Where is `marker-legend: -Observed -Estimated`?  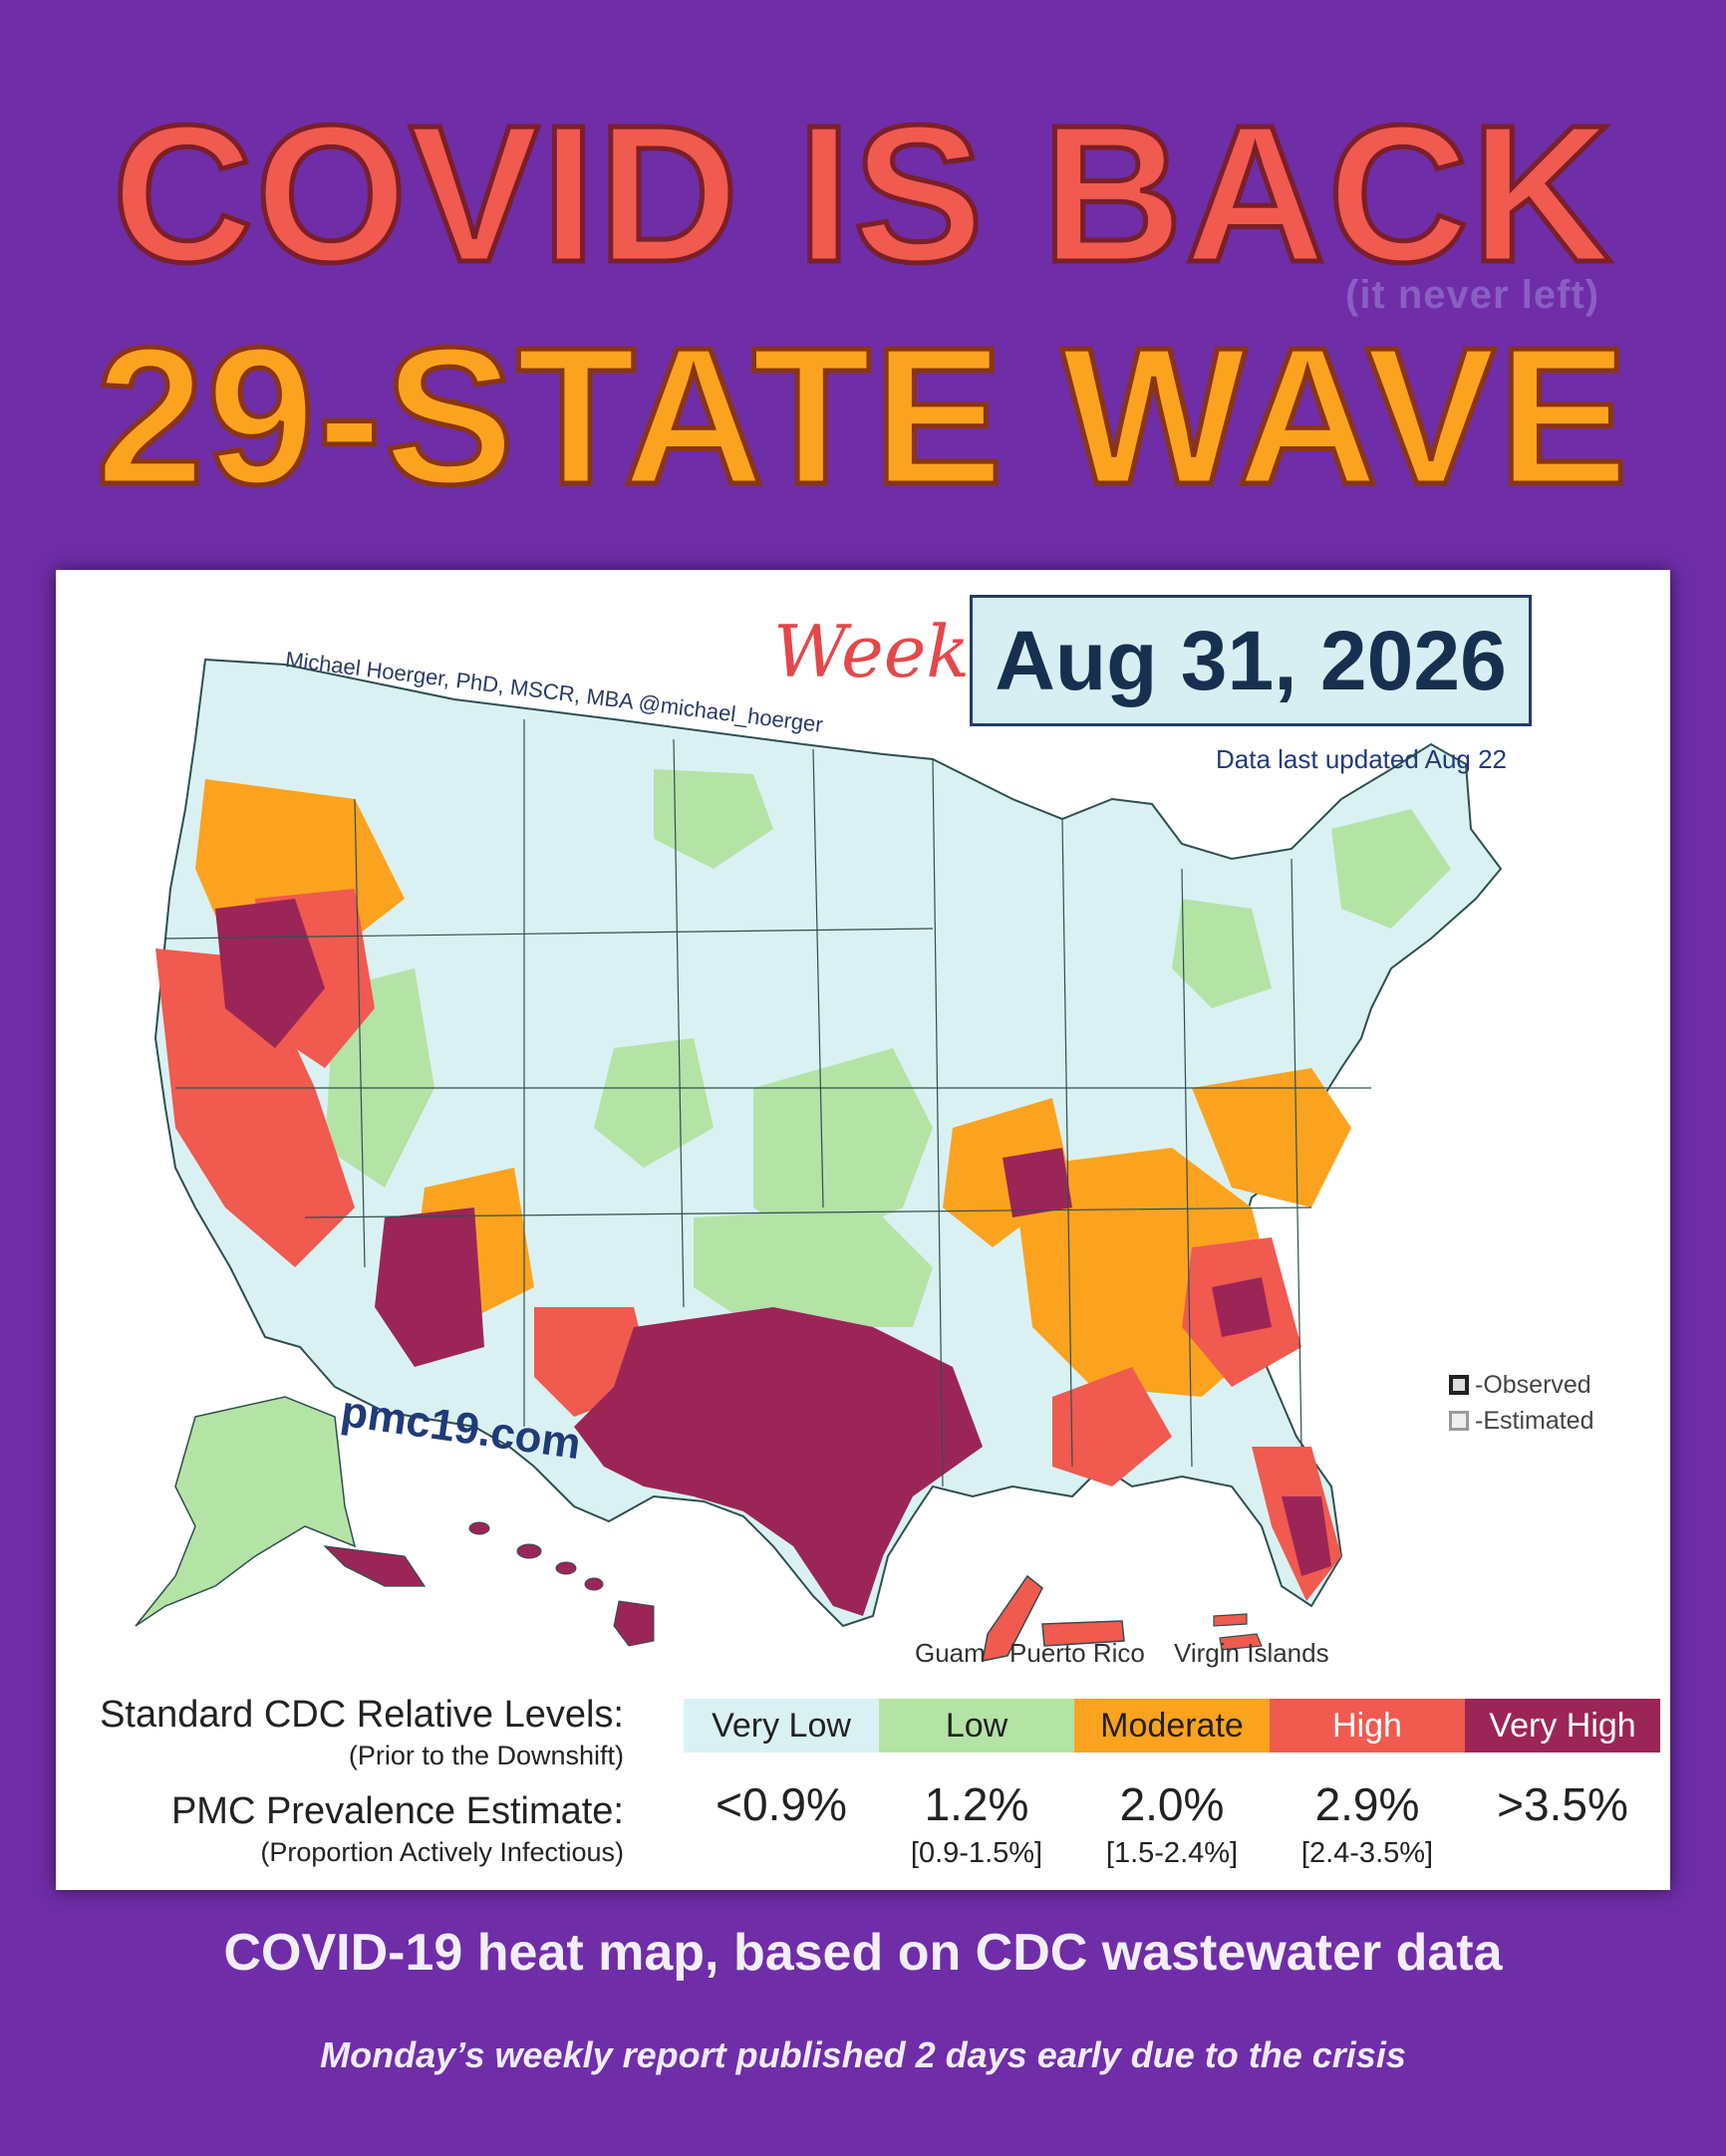 marker-legend: -Observed -Estimated is located at coordinates (1521, 1403).